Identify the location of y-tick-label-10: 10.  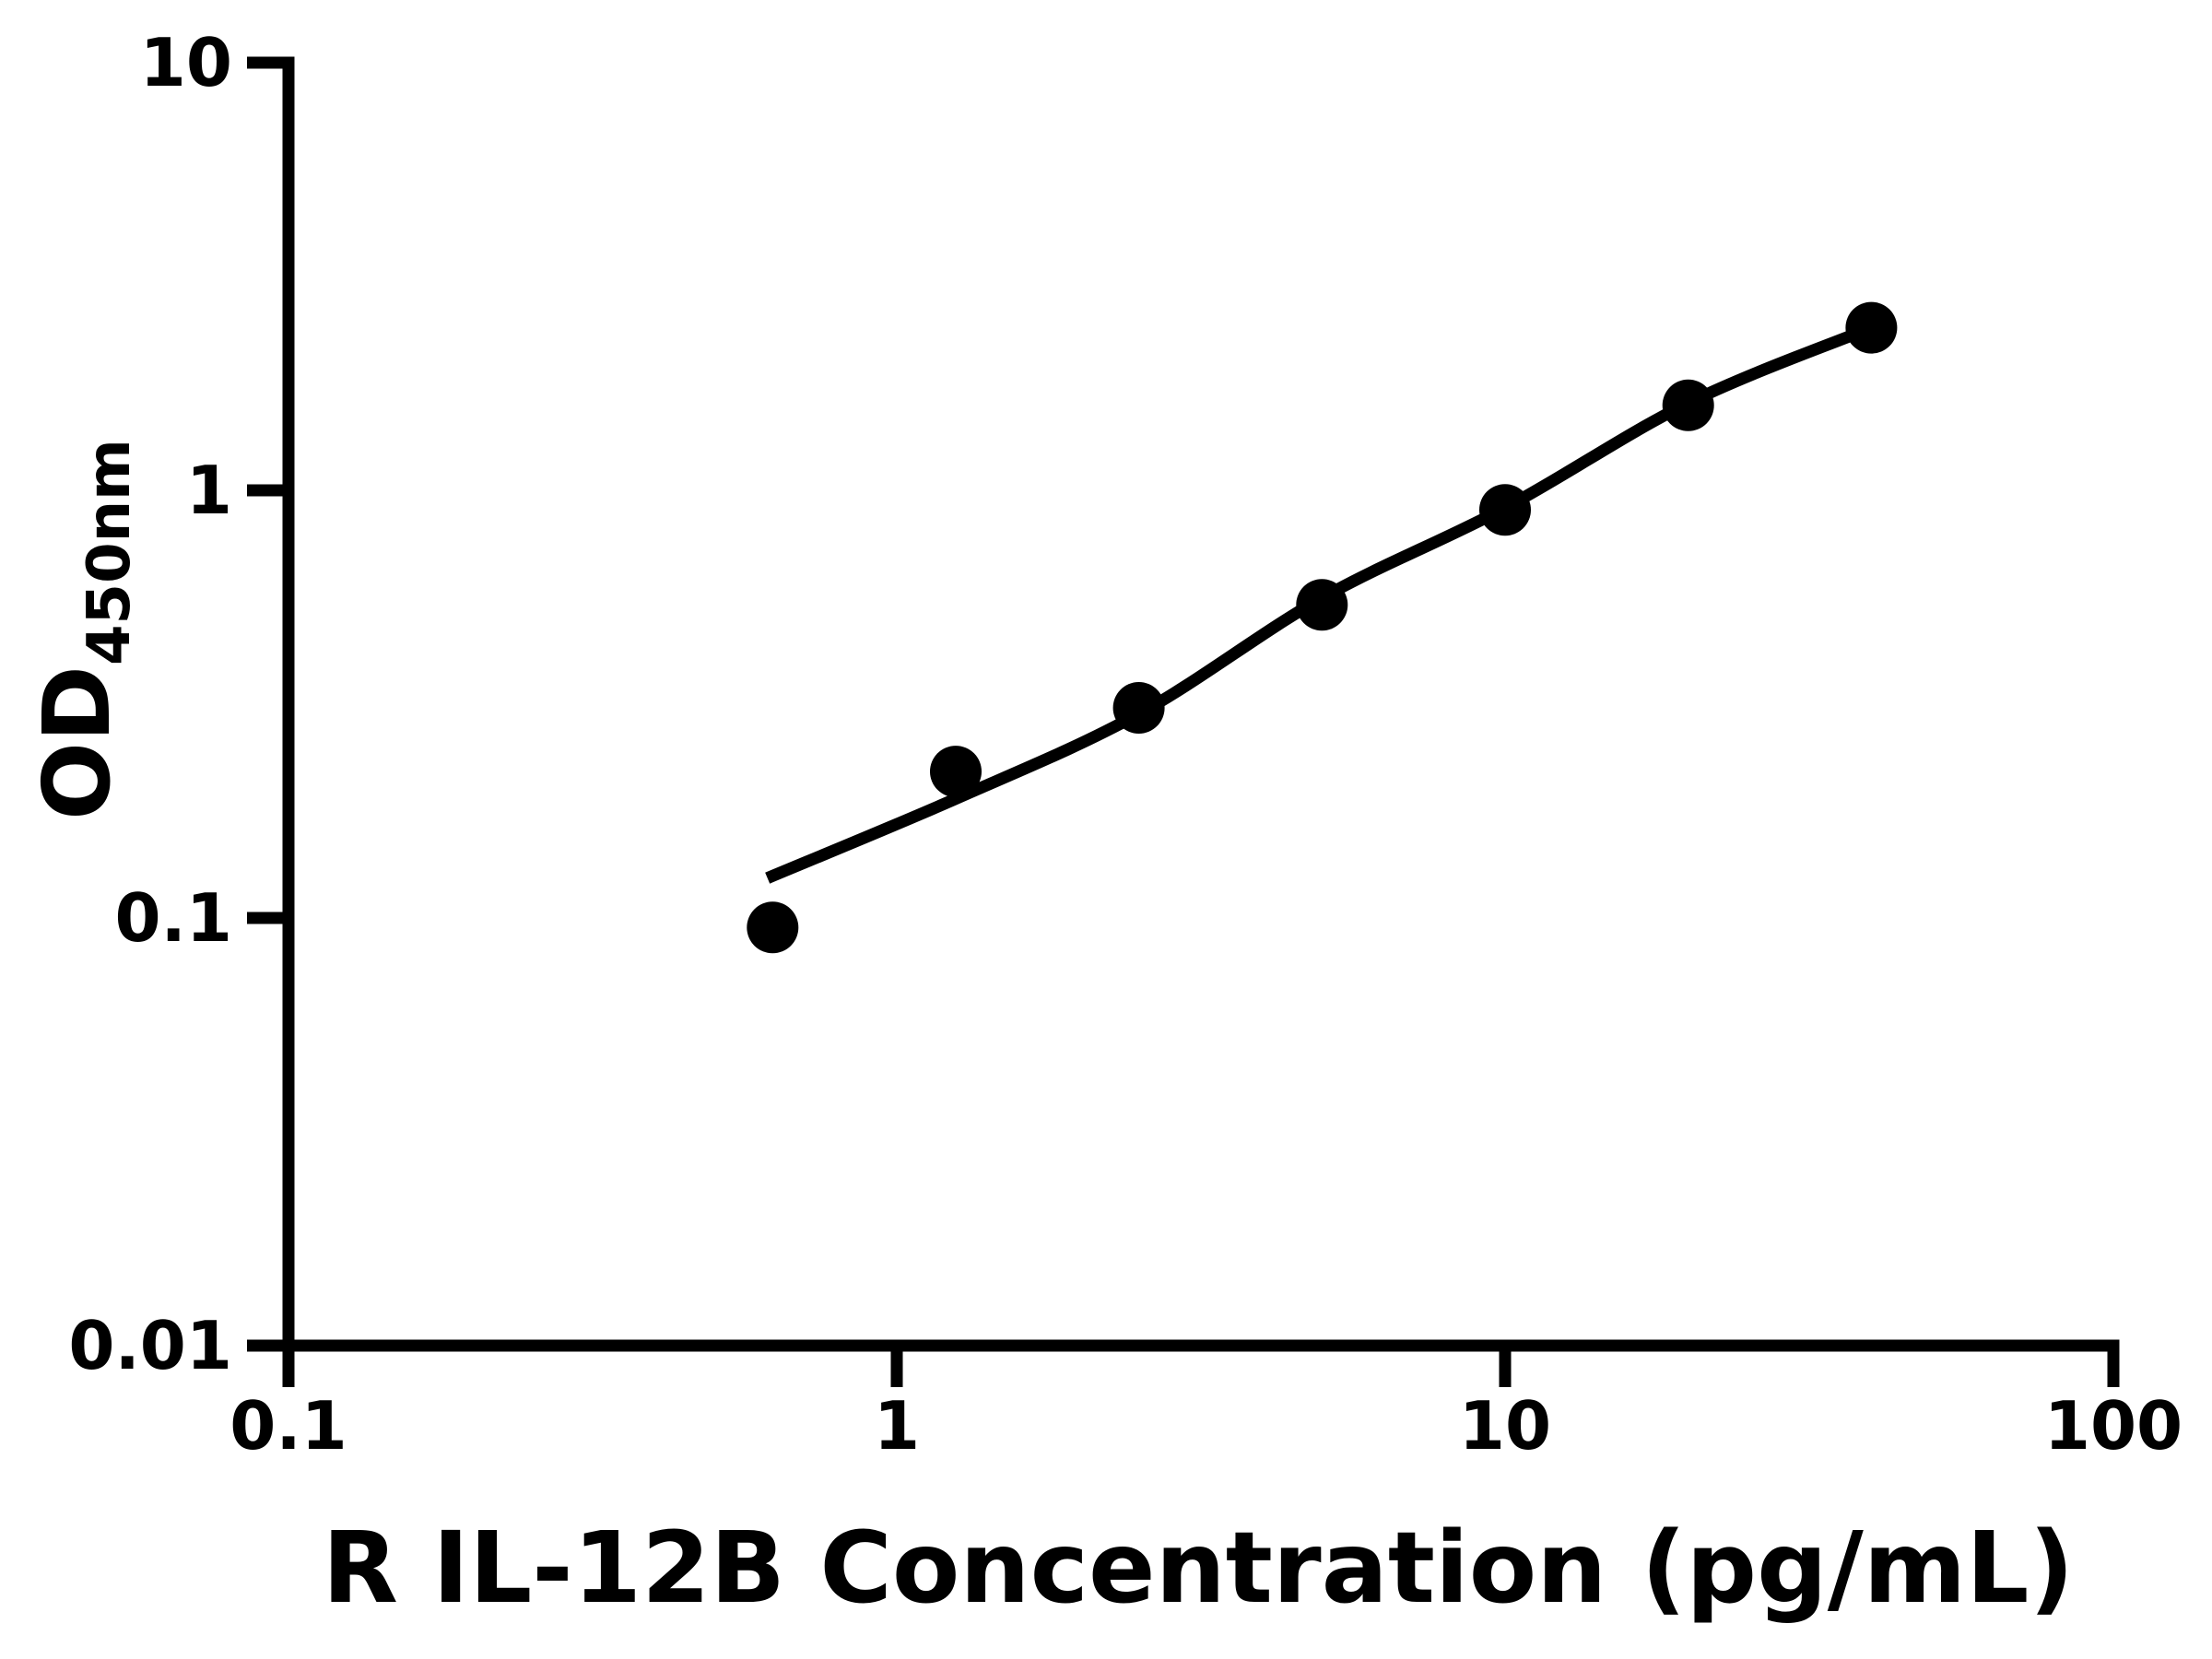
(186, 62).